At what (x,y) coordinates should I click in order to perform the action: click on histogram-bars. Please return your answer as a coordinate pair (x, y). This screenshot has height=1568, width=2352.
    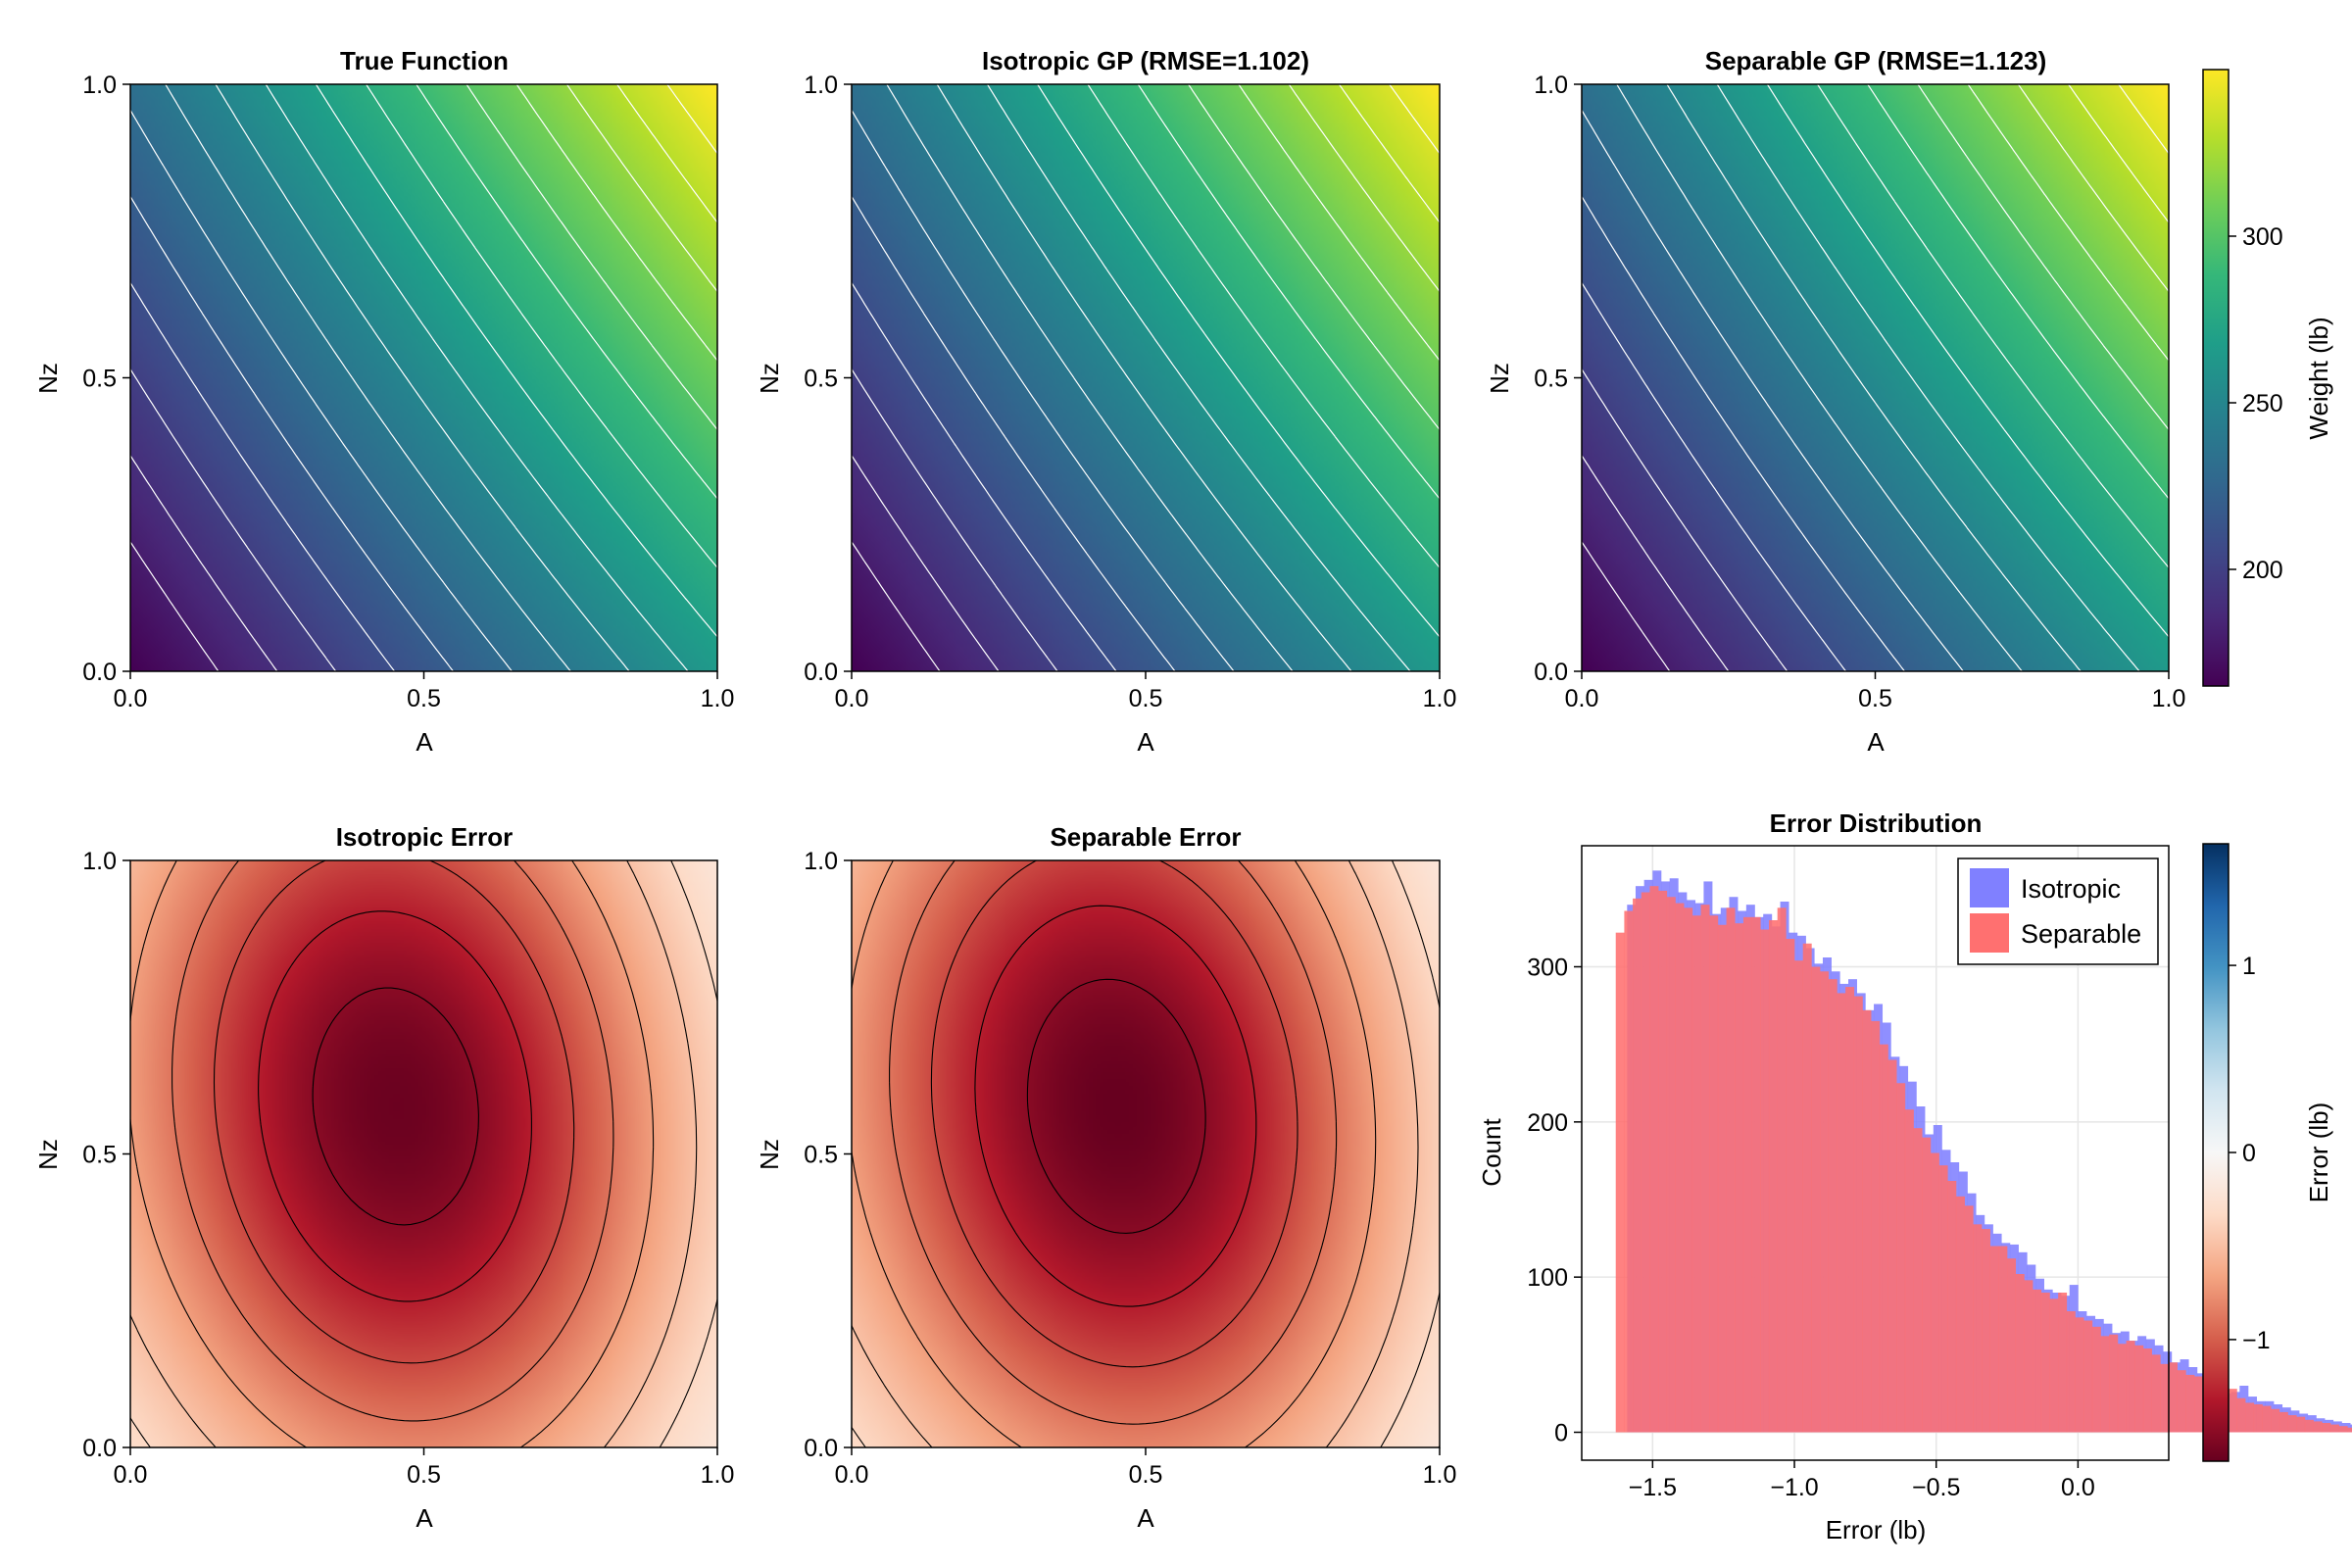
    Looking at the image, I should click on (1983, 1151).